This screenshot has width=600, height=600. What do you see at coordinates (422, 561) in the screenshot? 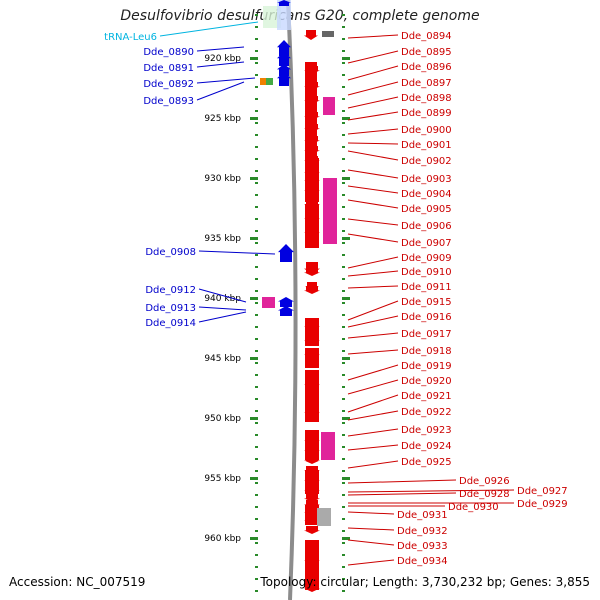
I see `right-gene-label: Dde_0934` at bounding box center [422, 561].